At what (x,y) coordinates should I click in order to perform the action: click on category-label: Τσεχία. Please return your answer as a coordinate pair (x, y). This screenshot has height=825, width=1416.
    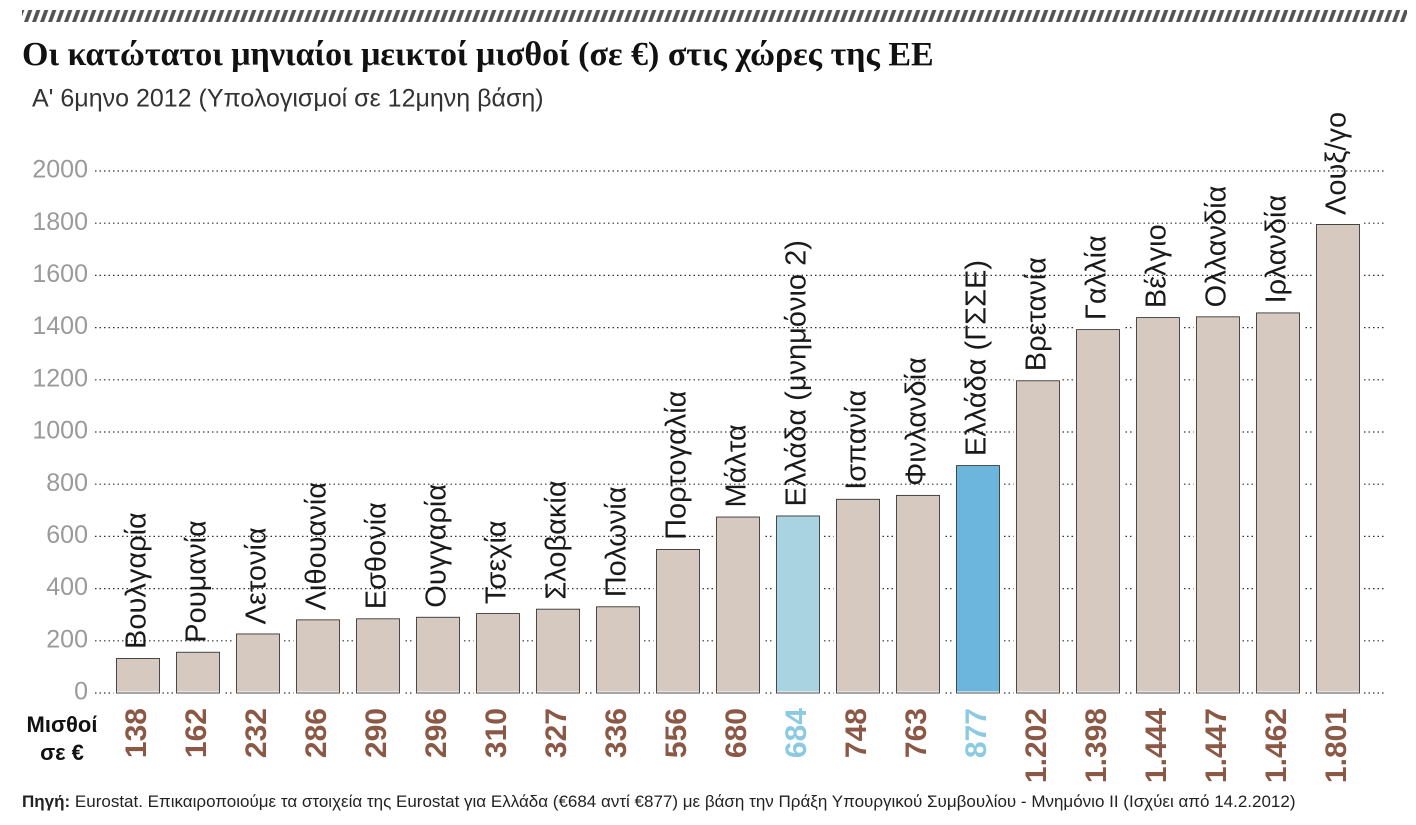
    Looking at the image, I should click on (497, 562).